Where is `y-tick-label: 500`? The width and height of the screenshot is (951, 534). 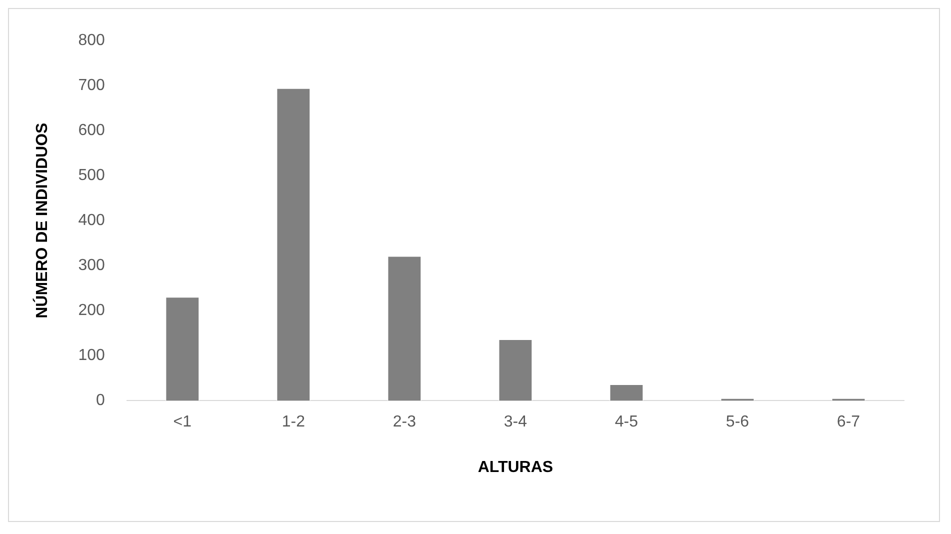 y-tick-label: 500 is located at coordinates (91, 175).